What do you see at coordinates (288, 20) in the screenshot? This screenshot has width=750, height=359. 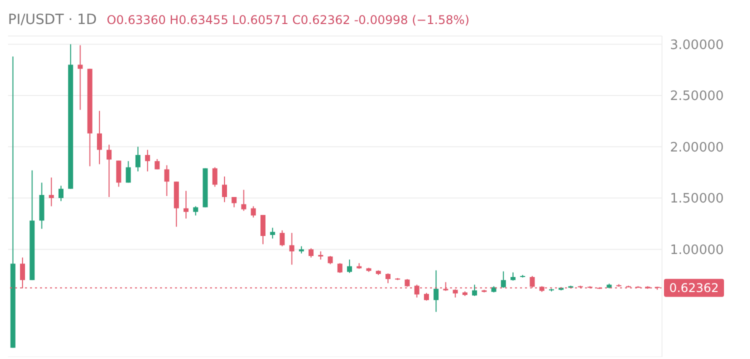 I see `chart-subtitle: O0.63360 H0.63455 L0.60571 C0.62362 -0.00998 (−1.58%)` at bounding box center [288, 20].